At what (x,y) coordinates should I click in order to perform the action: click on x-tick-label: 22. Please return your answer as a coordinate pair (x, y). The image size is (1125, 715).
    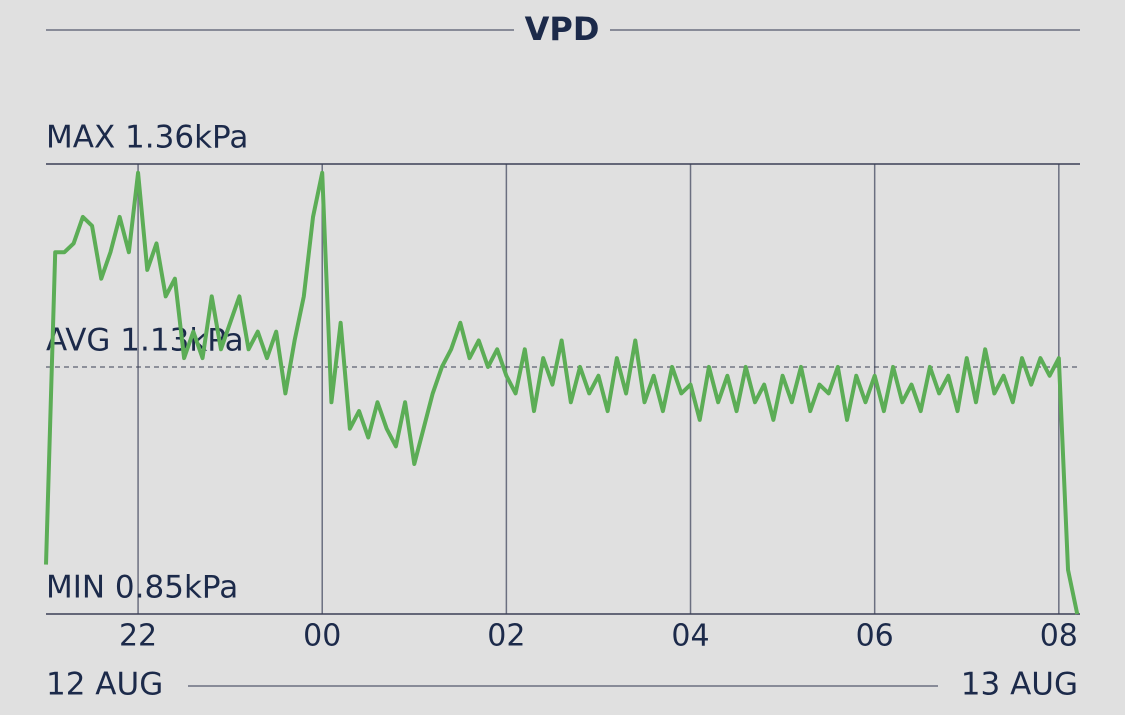
    Looking at the image, I should click on (138, 636).